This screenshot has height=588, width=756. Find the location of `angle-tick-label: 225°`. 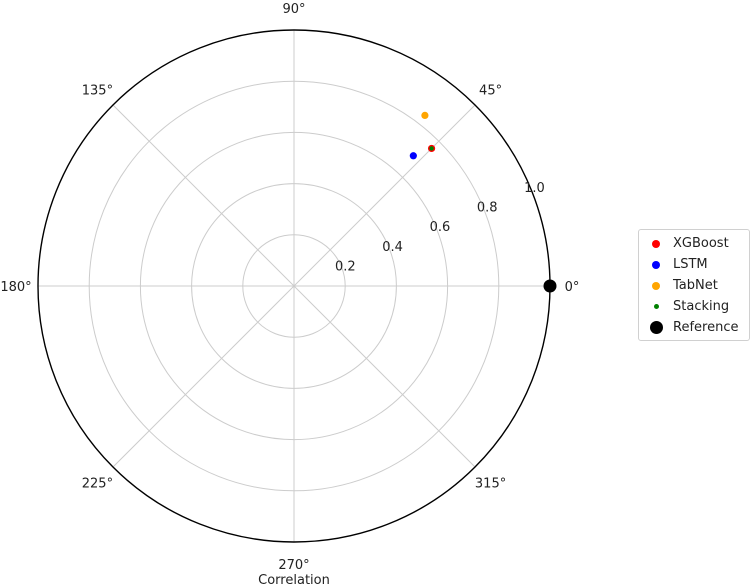

angle-tick-label: 225° is located at coordinates (97, 484).